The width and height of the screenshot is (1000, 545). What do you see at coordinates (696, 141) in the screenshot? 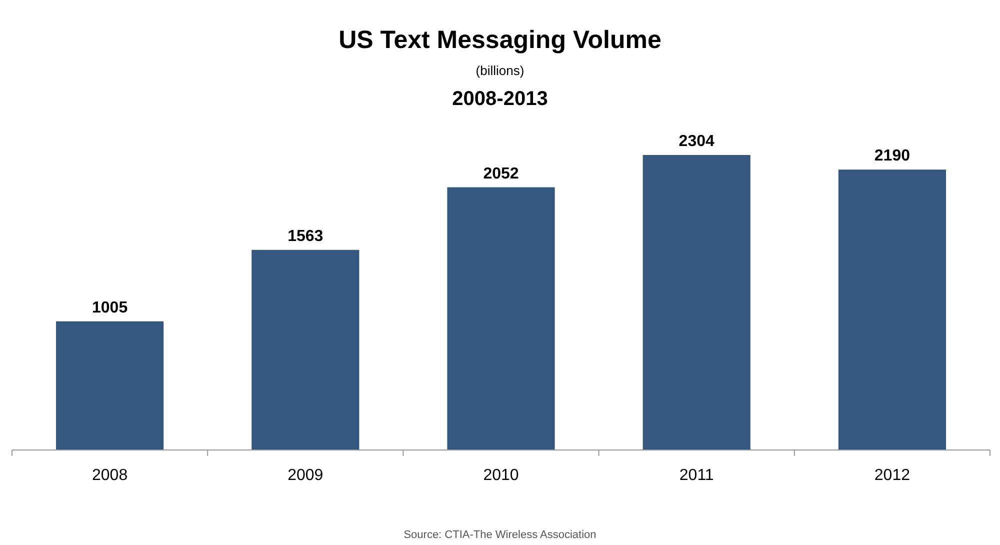
I see `data-label: 2304` at bounding box center [696, 141].